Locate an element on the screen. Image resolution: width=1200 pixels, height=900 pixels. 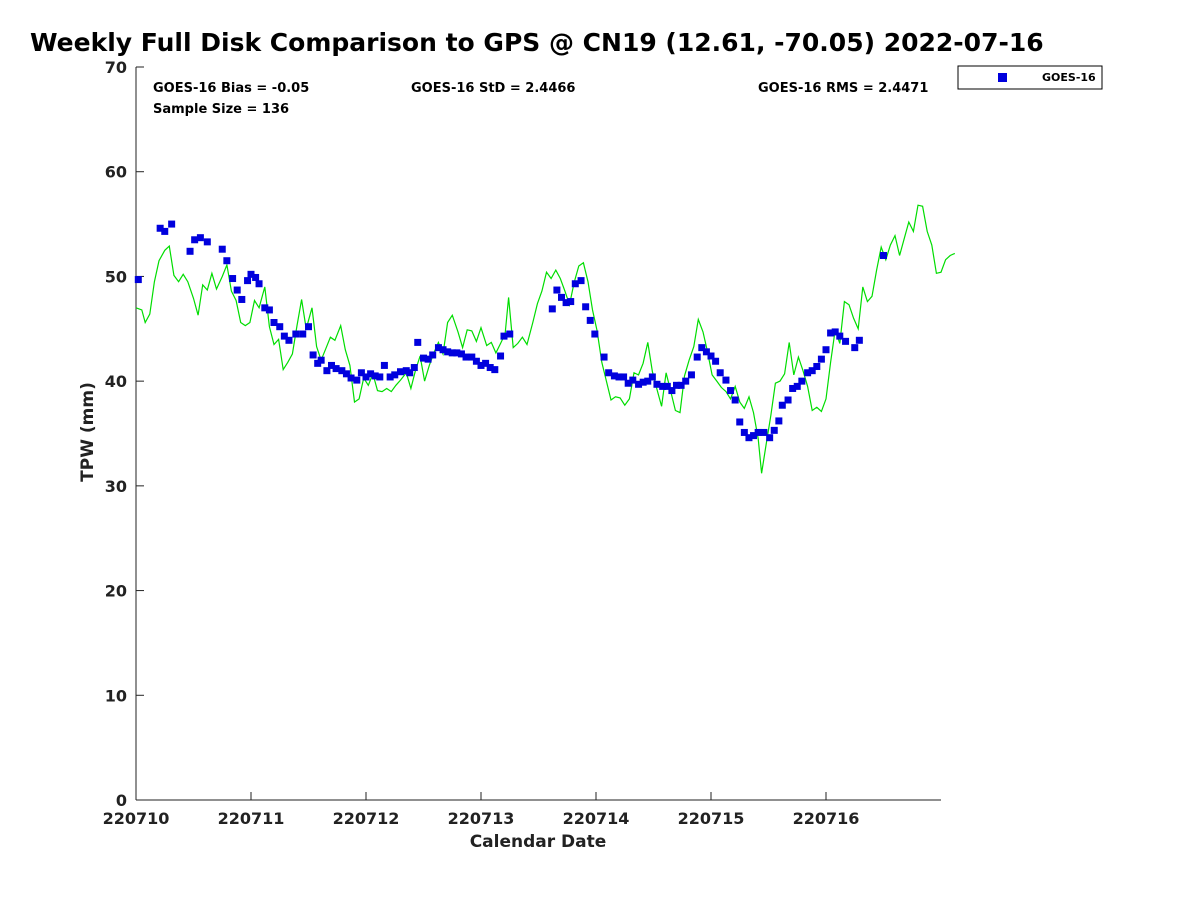
y-tick-label: 40 is located at coordinates (116, 381).